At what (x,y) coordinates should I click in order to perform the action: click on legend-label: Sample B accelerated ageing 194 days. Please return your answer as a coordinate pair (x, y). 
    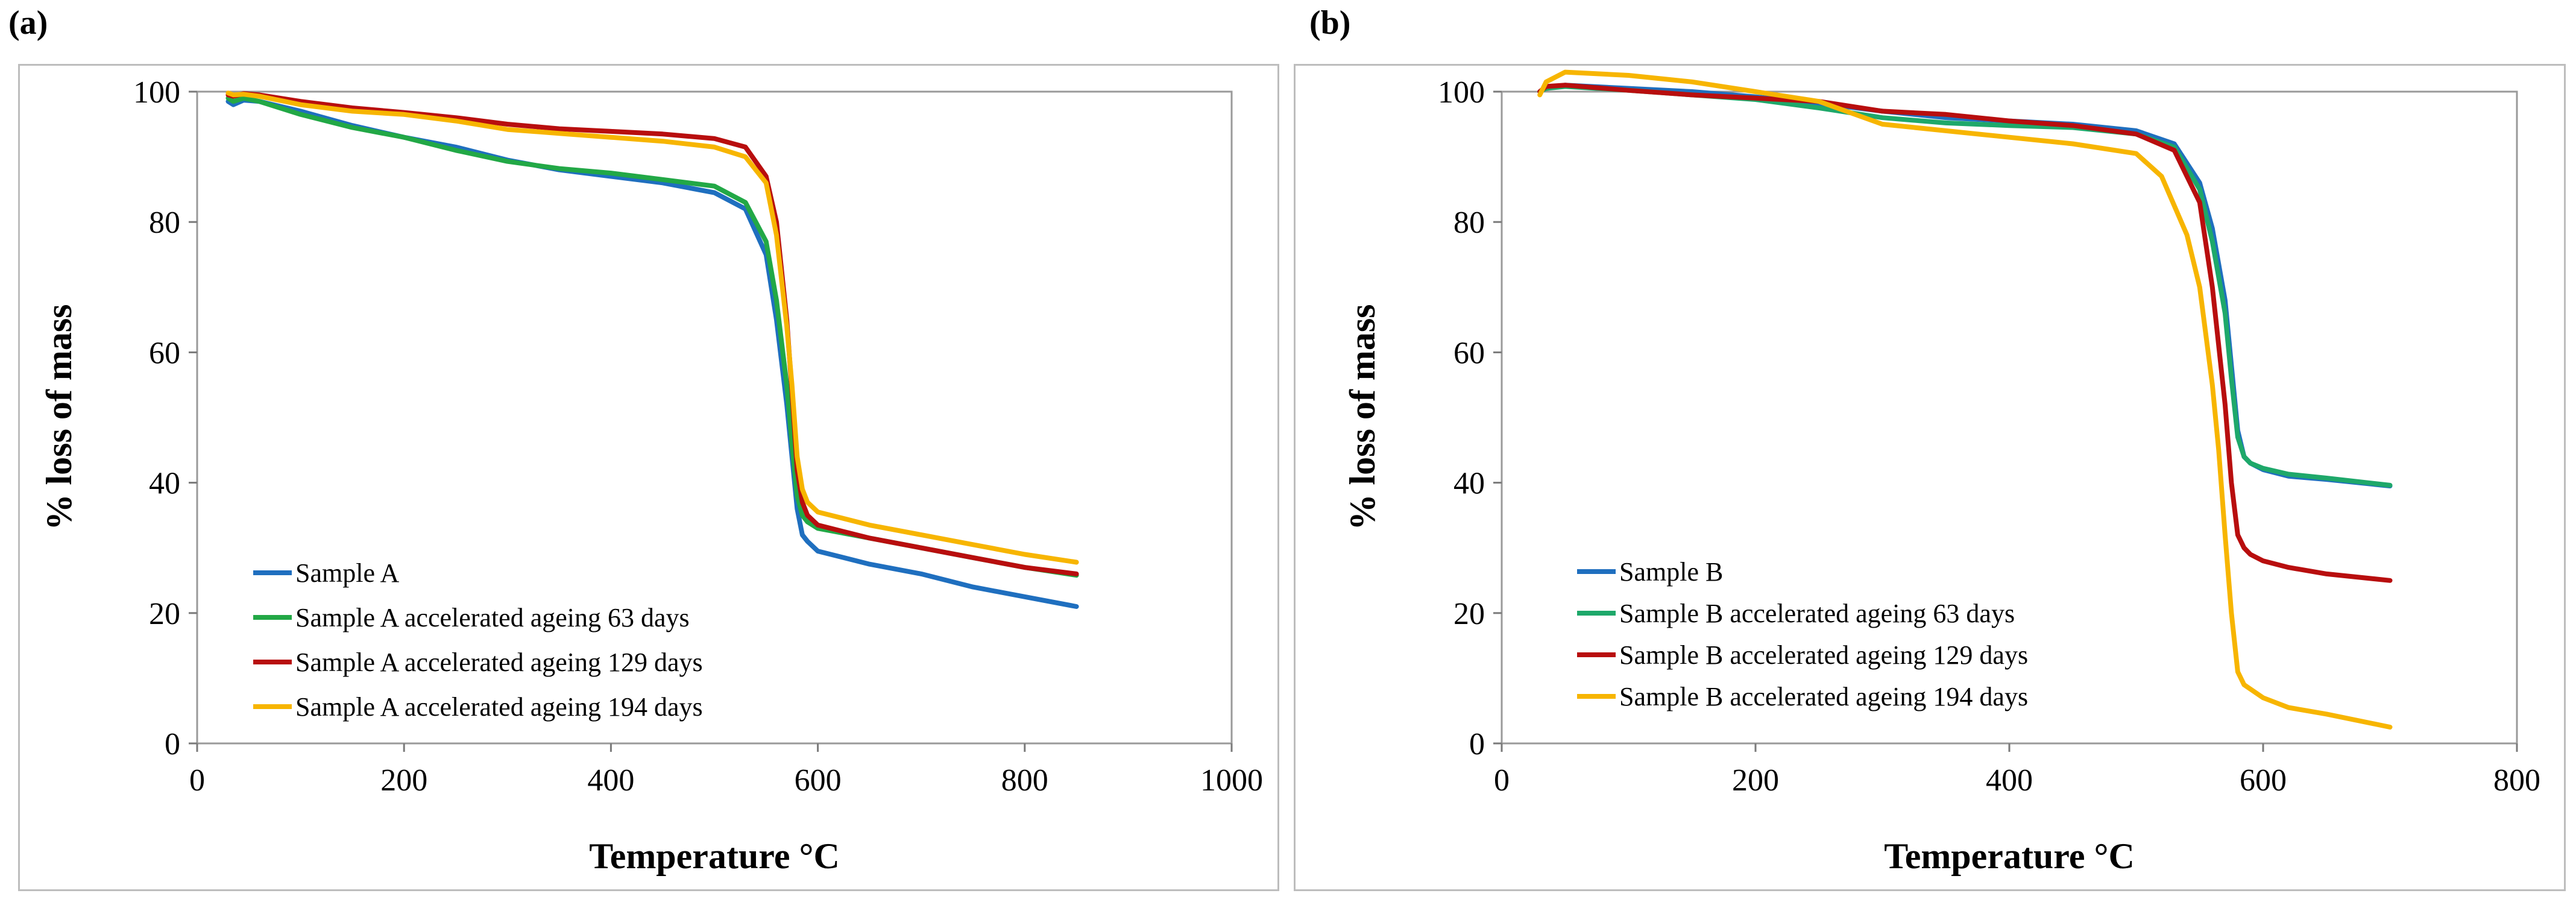
    Looking at the image, I should click on (1823, 696).